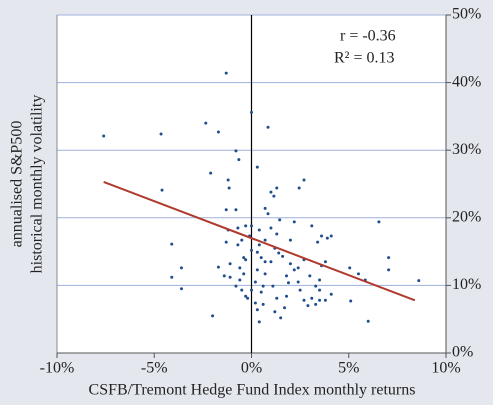  I want to click on x-tick-label: -10%, so click(57, 368).